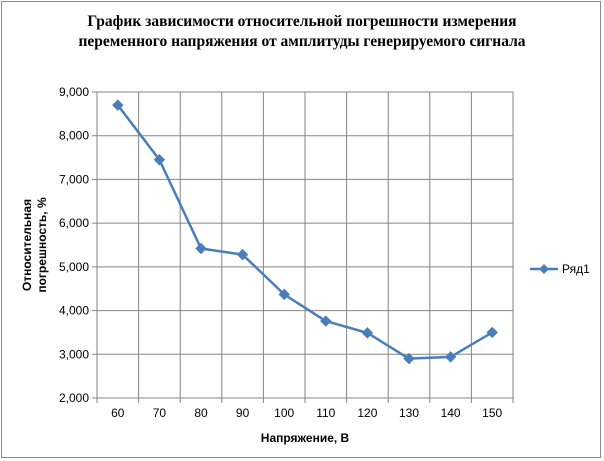 This screenshot has height=461, width=604. I want to click on y-axis-ticks: 2,000 3,000 4,000 5,000 6,000 7,000 8,000 9,000, so click(78, 245).